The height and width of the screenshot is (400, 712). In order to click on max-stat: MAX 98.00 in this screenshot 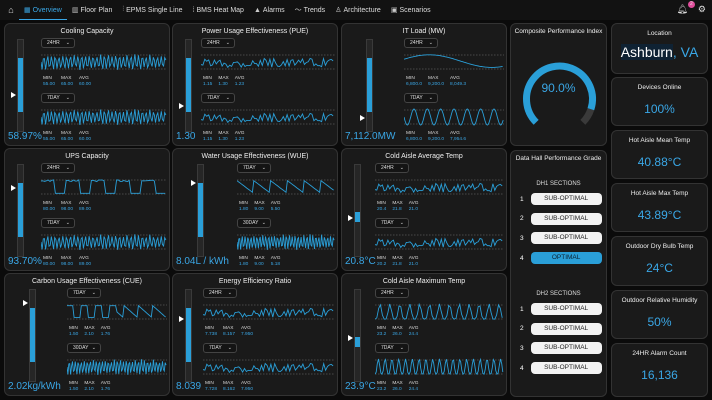, I will do `click(67, 261)`.